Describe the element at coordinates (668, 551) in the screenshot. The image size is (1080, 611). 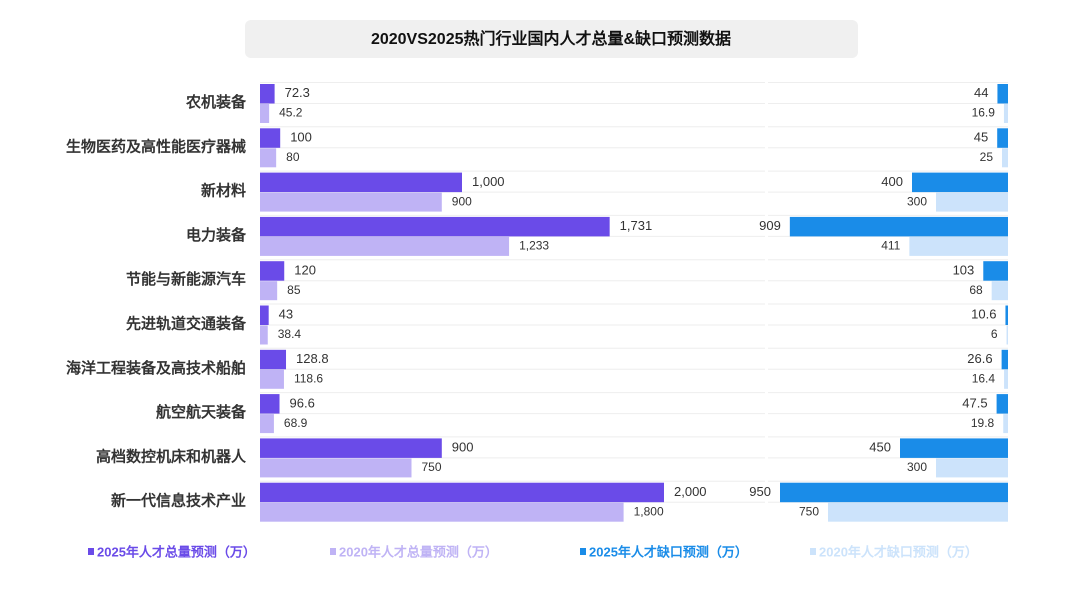
I see `legend-label: 2025年人才缺口预测（万）` at that location.